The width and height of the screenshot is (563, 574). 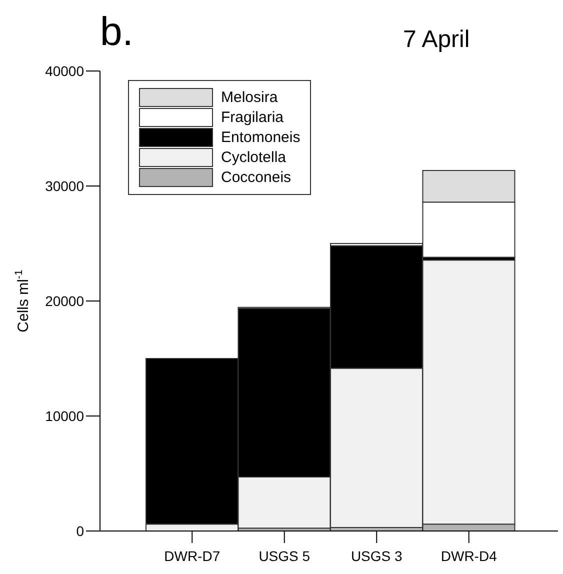 What do you see at coordinates (253, 157) in the screenshot?
I see `legend-label: Cyclotella` at bounding box center [253, 157].